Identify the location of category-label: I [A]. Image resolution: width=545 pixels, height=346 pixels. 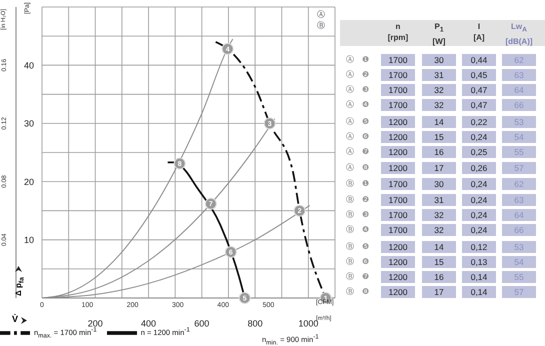
(479, 32).